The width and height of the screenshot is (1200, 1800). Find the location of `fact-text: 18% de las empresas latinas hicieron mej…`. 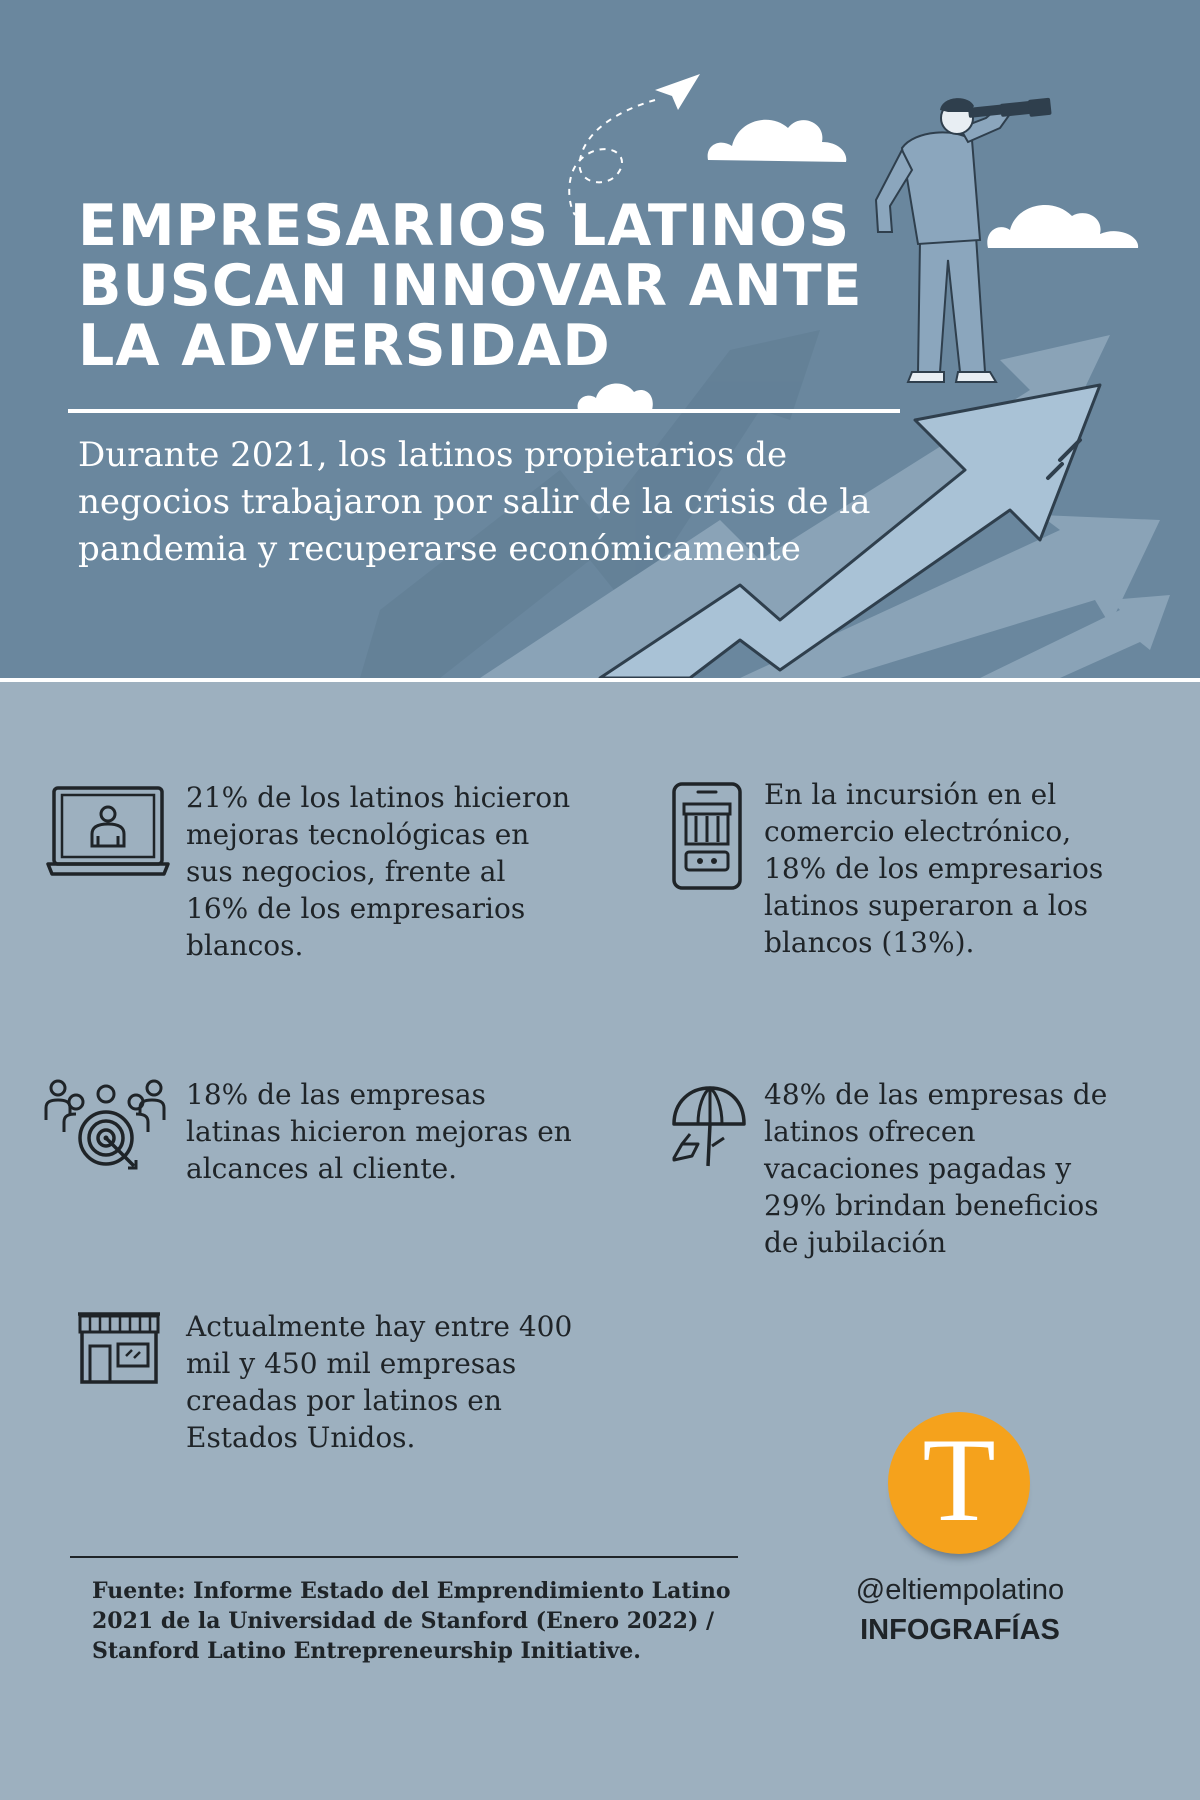

fact-text: 18% de las empresas latinas hicieron mej… is located at coordinates (379, 1131).